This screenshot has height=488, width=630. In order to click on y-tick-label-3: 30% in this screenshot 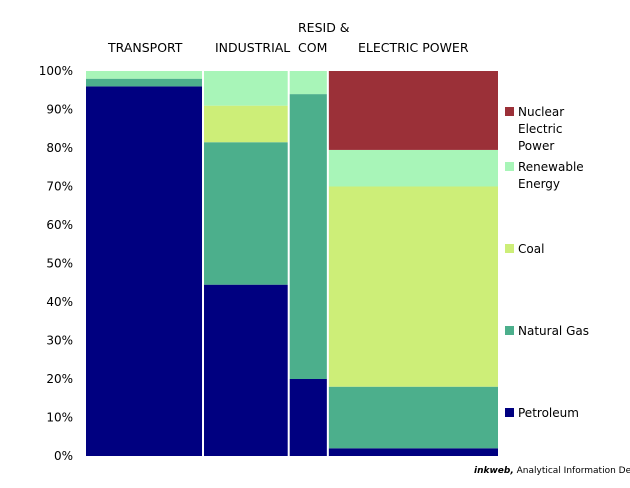, I will do `click(59, 341)`.